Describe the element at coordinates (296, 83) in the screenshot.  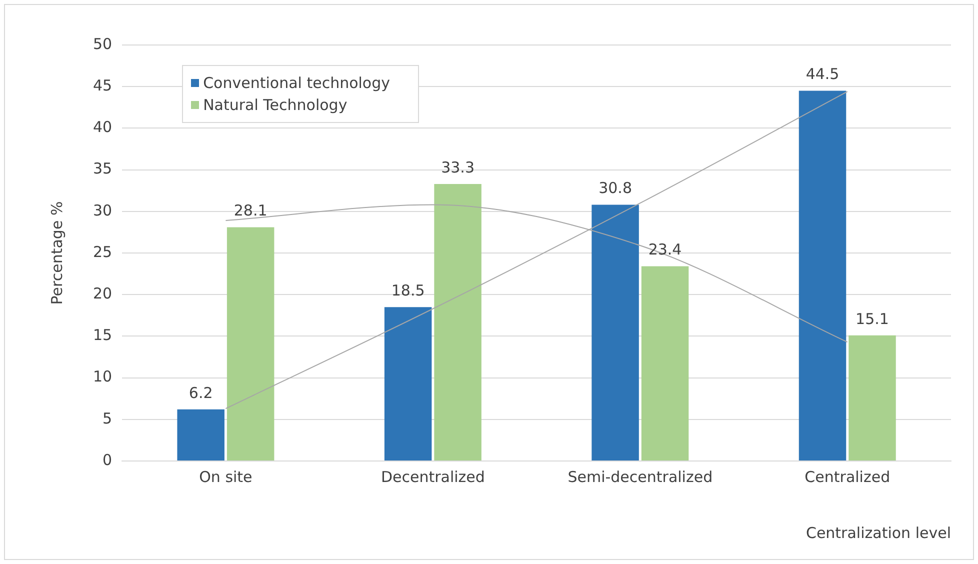
I see `legend-label: Conventional technology` at that location.